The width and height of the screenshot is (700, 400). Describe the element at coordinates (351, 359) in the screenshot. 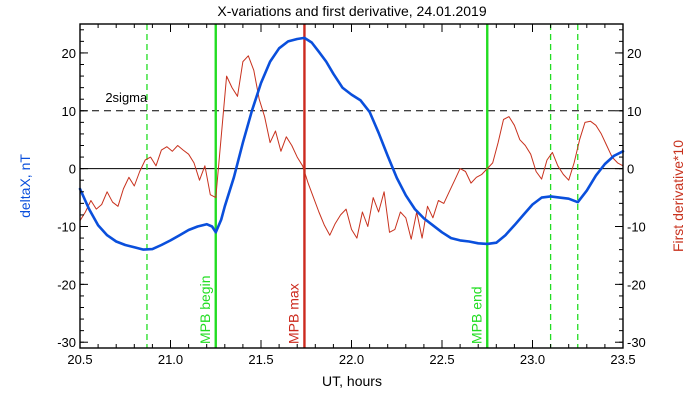

I see `x-tick-label-3: 22.0` at that location.